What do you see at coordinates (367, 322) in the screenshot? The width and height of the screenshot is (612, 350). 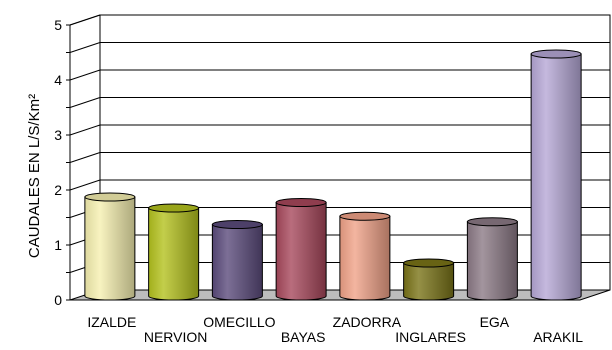 I see `category-label: ZADORRA` at bounding box center [367, 322].